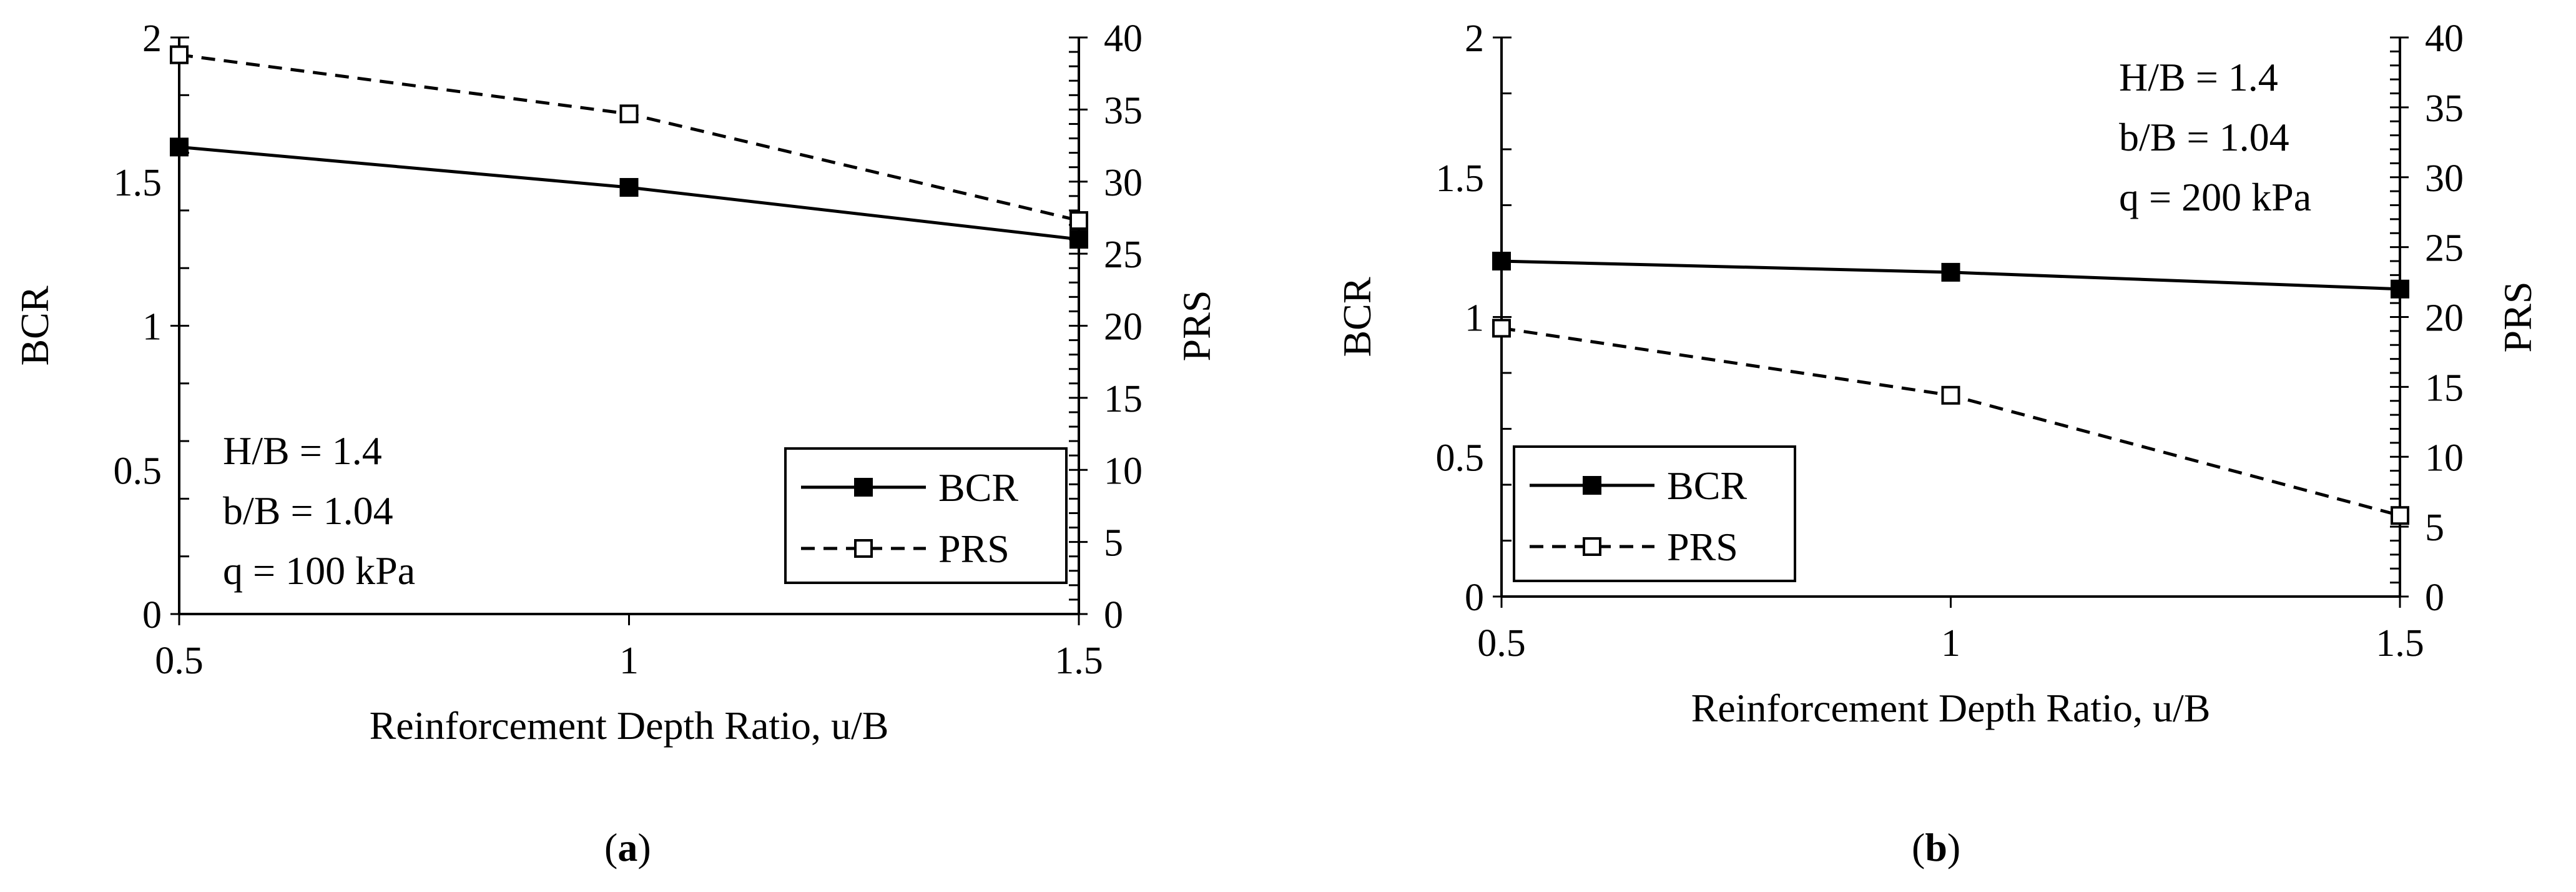 The height and width of the screenshot is (892, 2576). Describe the element at coordinates (2215, 197) in the screenshot. I see `parameter-annotation: q = 200 kPa` at that location.